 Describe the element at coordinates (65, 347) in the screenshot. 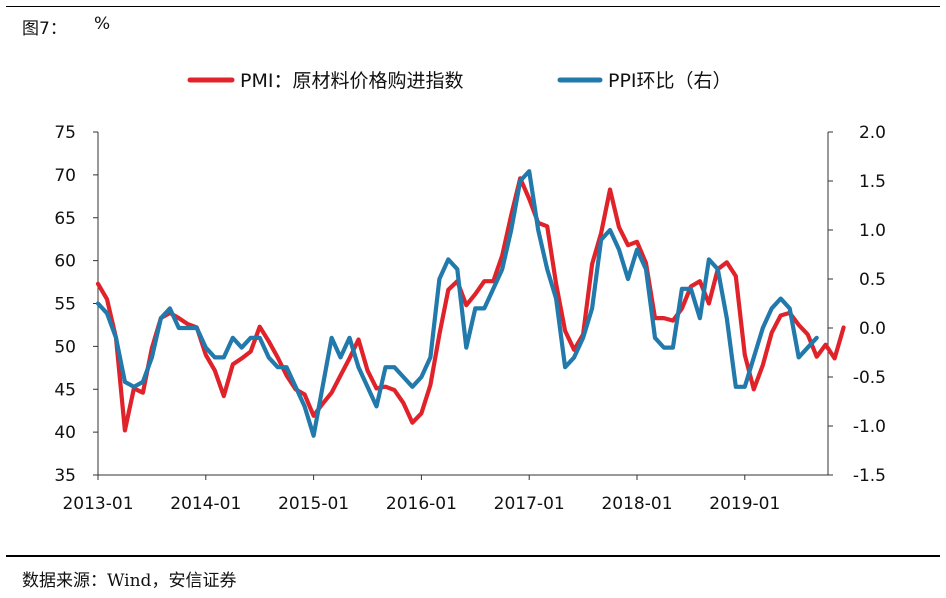

I see `y-left-tick-label: 50` at that location.